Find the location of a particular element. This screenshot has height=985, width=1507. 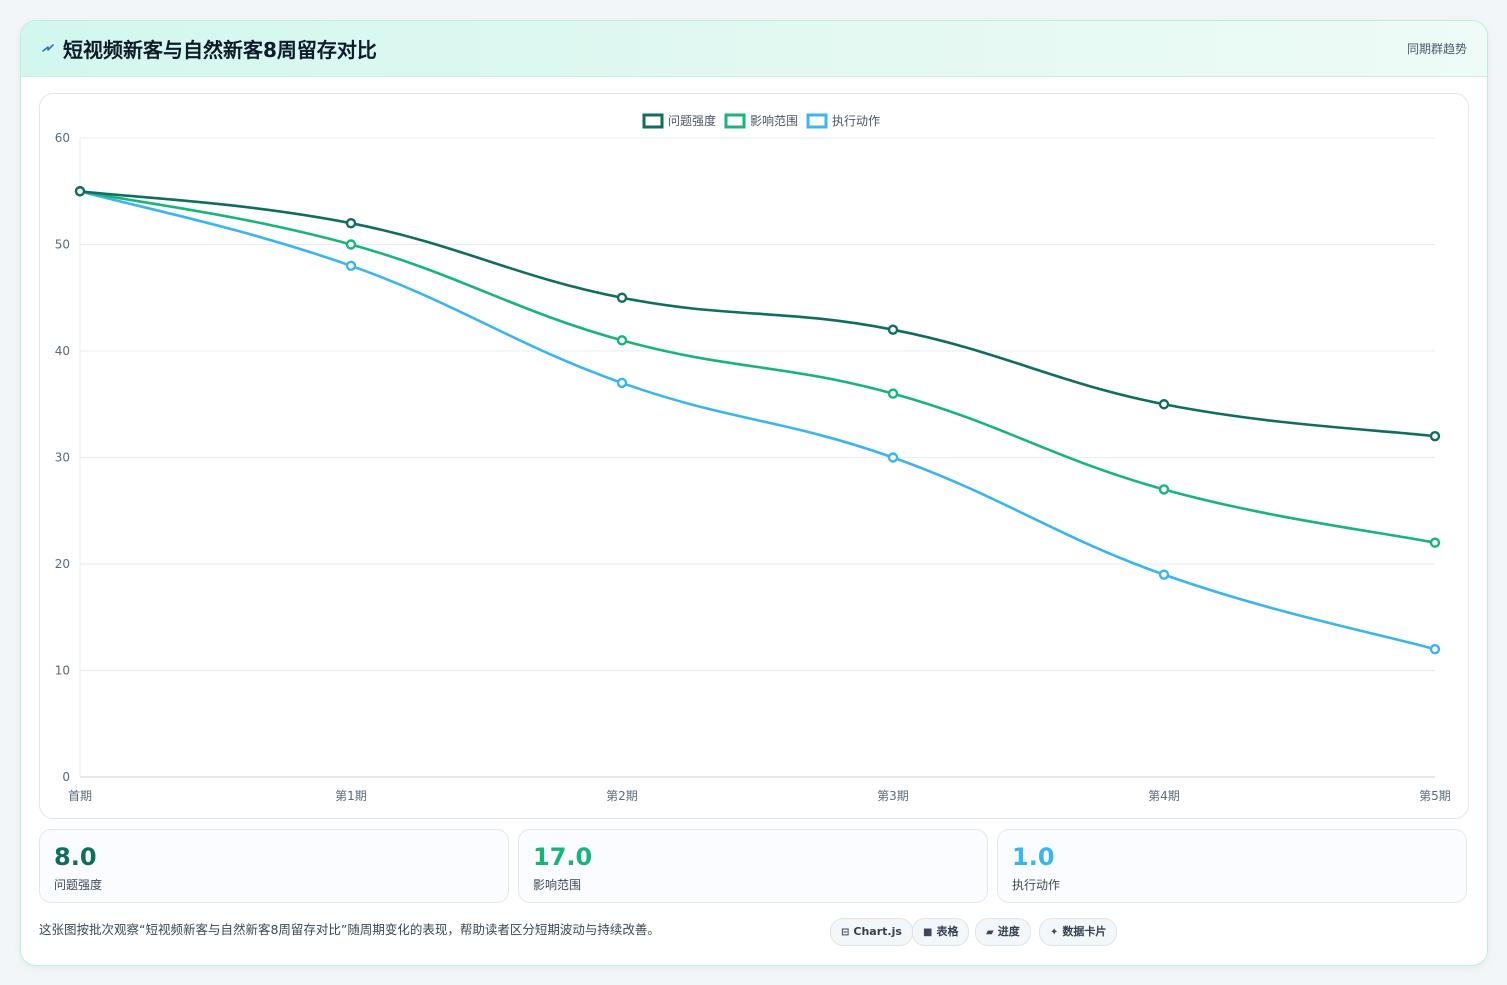

stat-card: 8.0 问题强度 is located at coordinates (274, 866).